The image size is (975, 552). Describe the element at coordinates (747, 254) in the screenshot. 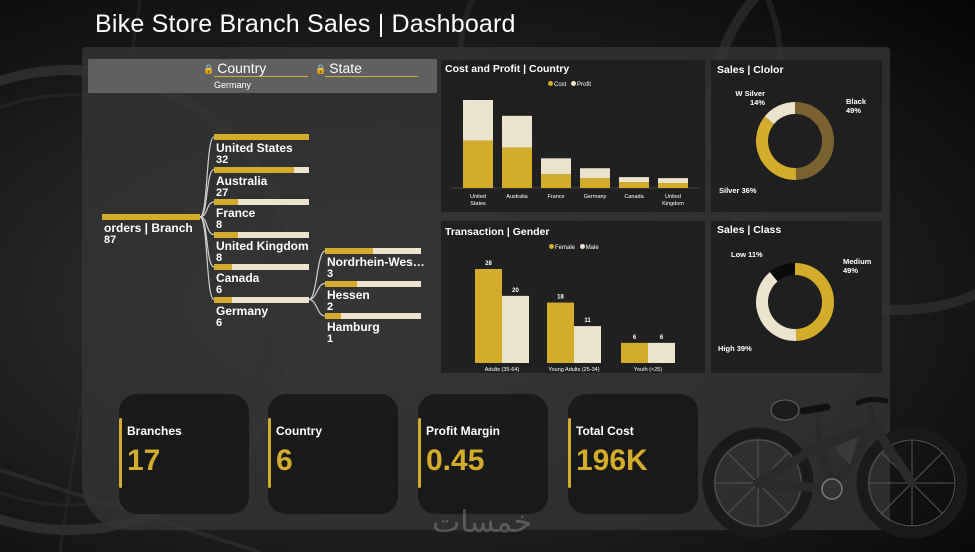

I see `donut-label: Low 11%` at that location.